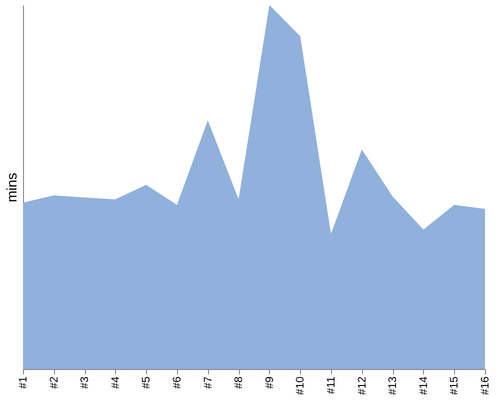 The height and width of the screenshot is (400, 500). Describe the element at coordinates (486, 385) in the screenshot. I see `x-tick-label: #16` at that location.